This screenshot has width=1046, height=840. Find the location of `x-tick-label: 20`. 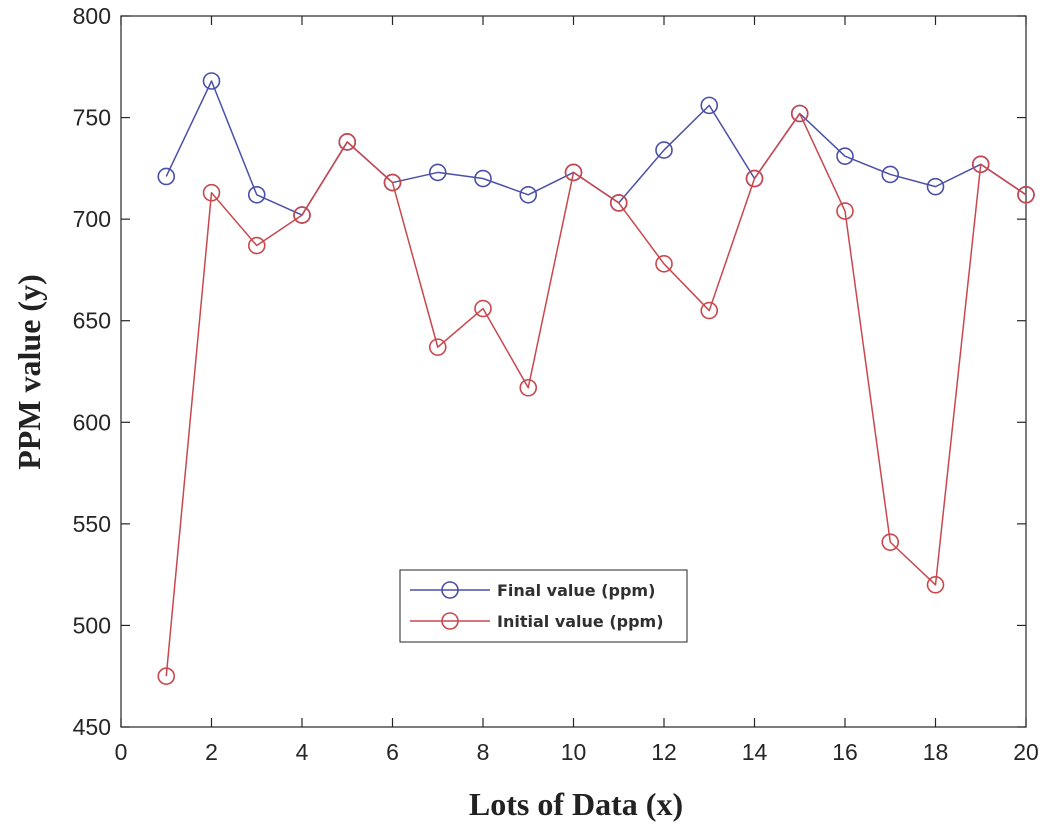

x-tick-label: 20 is located at coordinates (1026, 752).